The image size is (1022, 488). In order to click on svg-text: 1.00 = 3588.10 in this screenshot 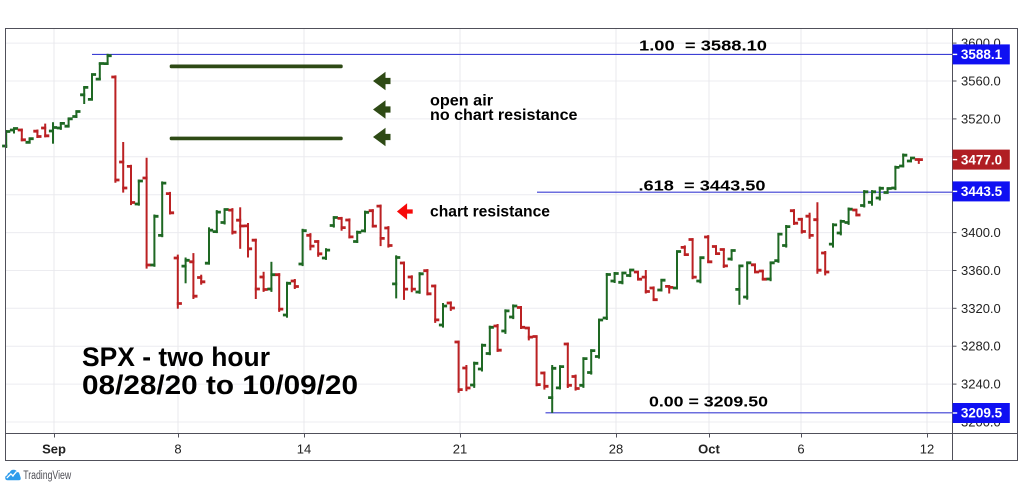, I will do `click(703, 46)`.